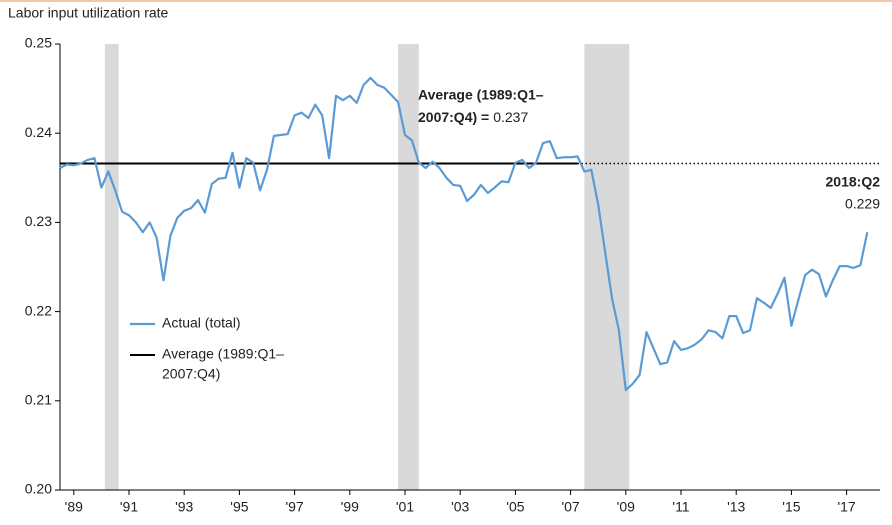 This screenshot has width=892, height=525. Describe the element at coordinates (736, 507) in the screenshot. I see `x-tick-label: '13` at that location.